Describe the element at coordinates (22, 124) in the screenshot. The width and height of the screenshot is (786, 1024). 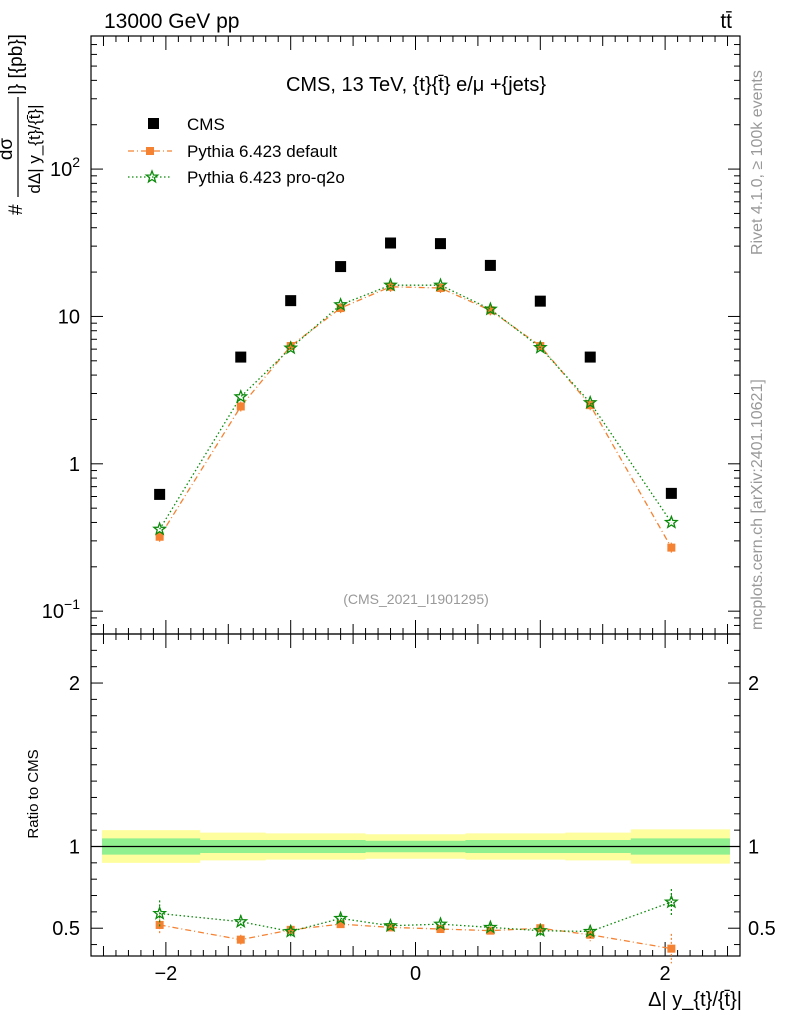
I see `main-y-axis-label: # dσ dΔ| y_{t}/{t̄}| |} [{pb}]` at that location.